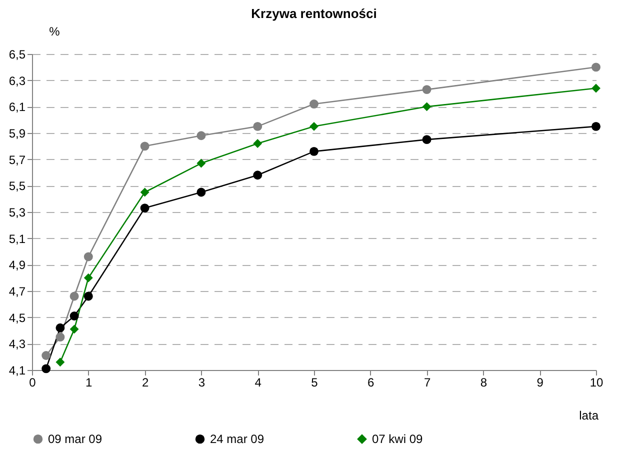 The image size is (624, 458). I want to click on y-tick-label: 5,7, so click(17, 159).